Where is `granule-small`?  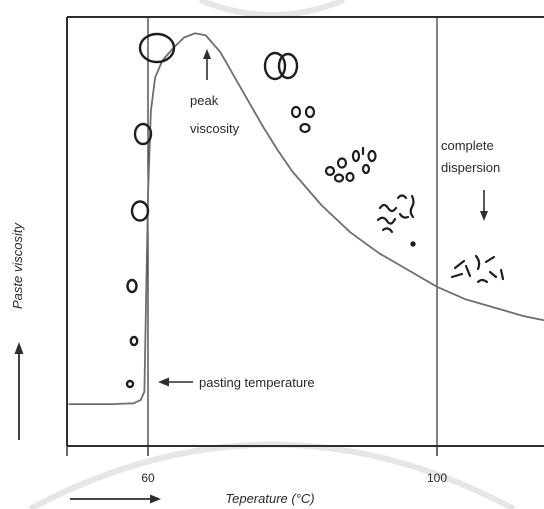
granule-small is located at coordinates (134, 341).